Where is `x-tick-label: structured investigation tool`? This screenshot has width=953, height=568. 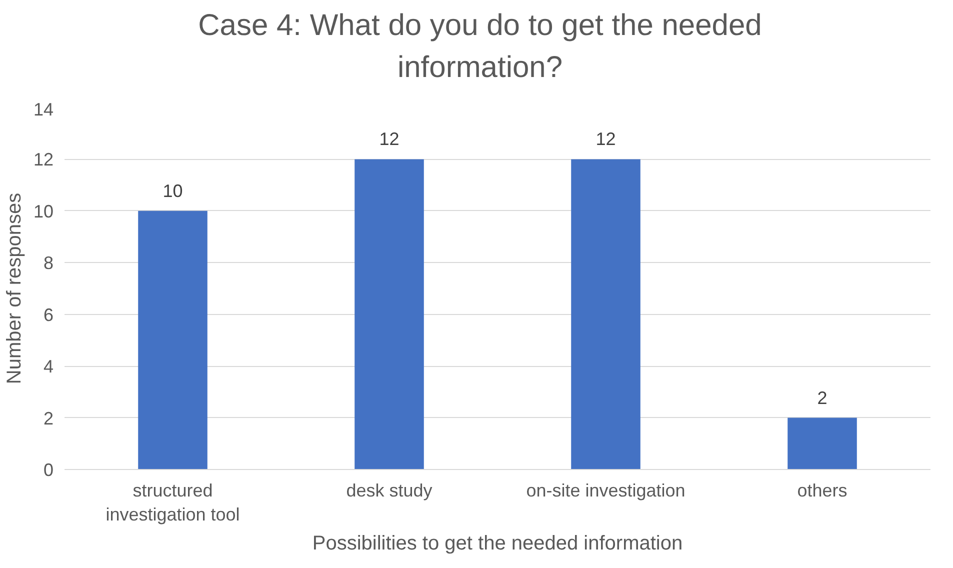 x-tick-label: structured investigation tool is located at coordinates (173, 502).